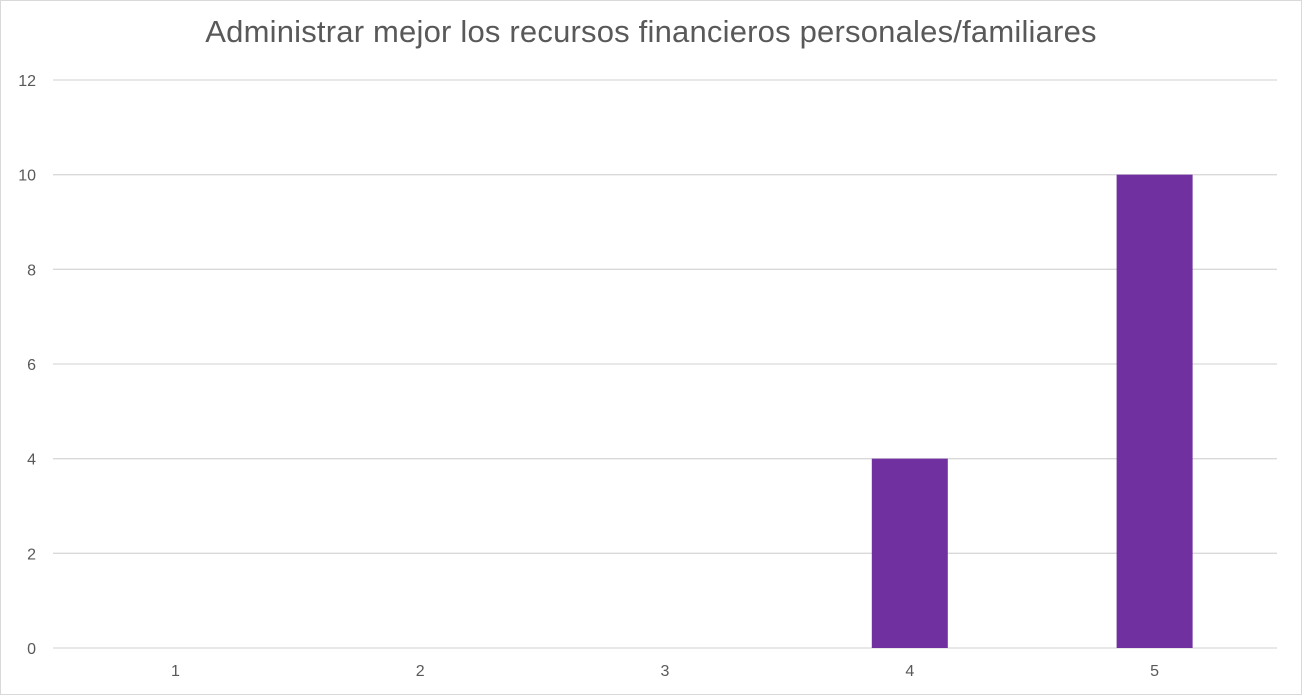 This screenshot has width=1302, height=695. I want to click on x-tick-label: 5, so click(1154, 671).